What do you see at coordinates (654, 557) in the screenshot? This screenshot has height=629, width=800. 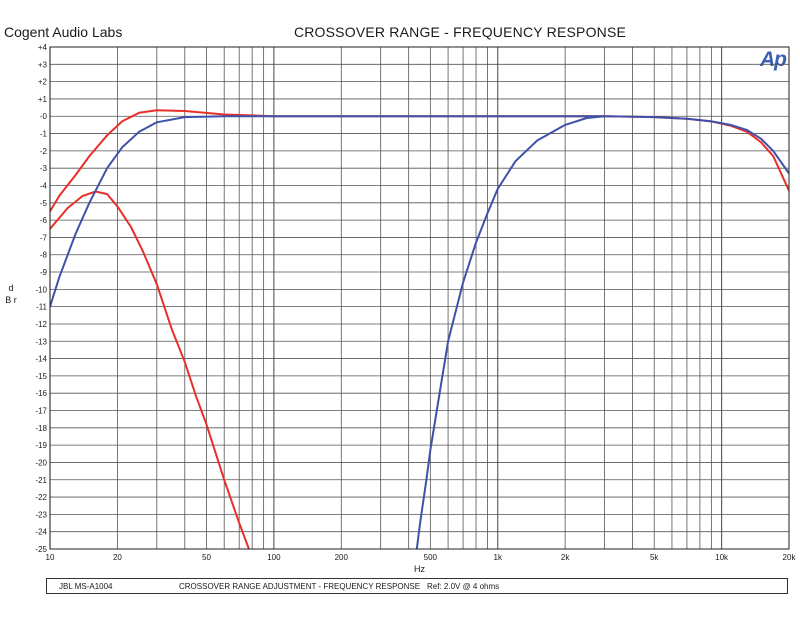 I see `x-tick-label: 5k` at bounding box center [654, 557].